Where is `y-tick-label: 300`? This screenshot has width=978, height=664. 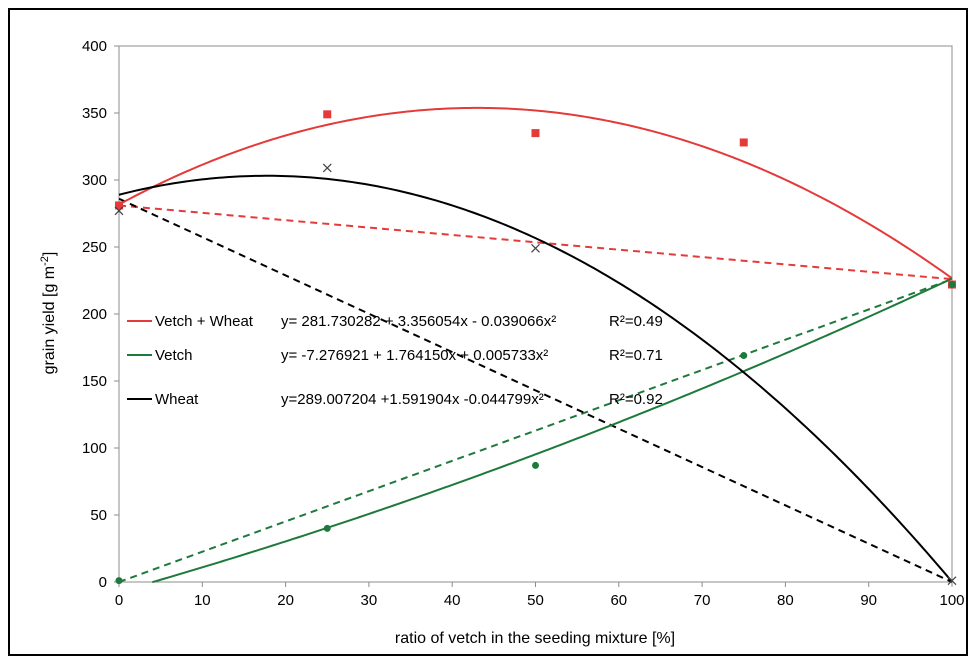 y-tick-label: 300 is located at coordinates (94, 180).